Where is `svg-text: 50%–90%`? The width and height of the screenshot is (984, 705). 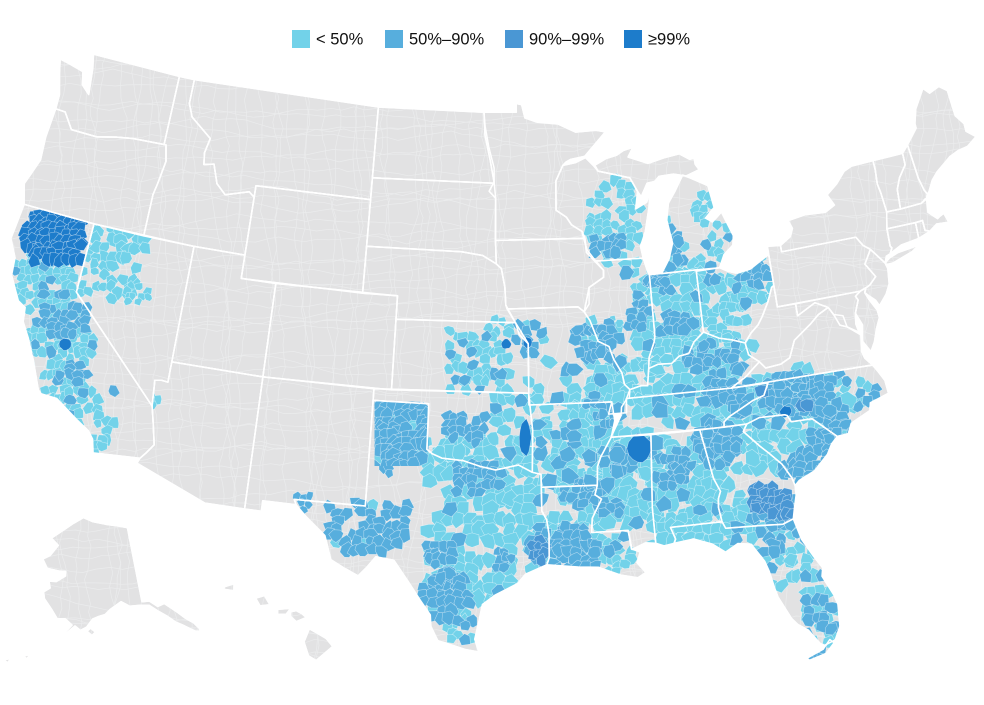 svg-text: 50%–90% is located at coordinates (447, 40).